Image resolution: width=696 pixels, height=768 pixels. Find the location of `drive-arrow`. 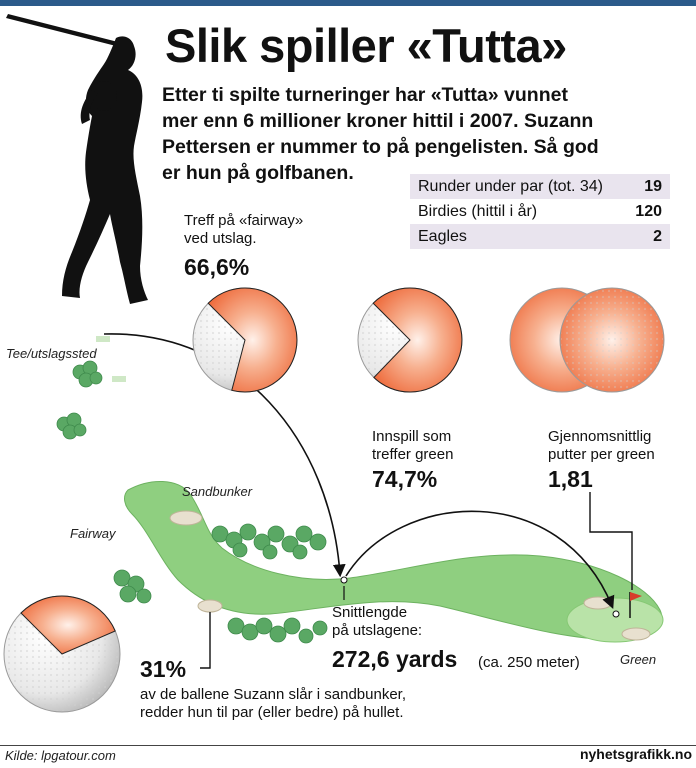

drive-arrow is located at coordinates (224, 455).